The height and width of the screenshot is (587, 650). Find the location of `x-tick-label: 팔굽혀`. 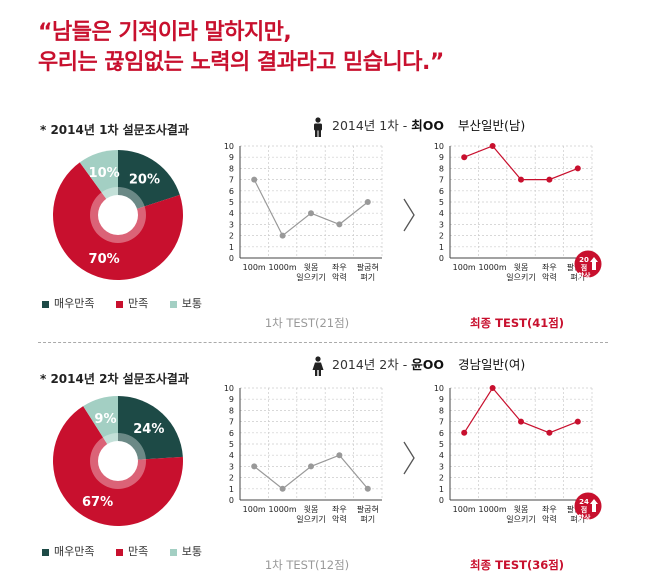

x-tick-label: 팔굽혀 is located at coordinates (368, 267).